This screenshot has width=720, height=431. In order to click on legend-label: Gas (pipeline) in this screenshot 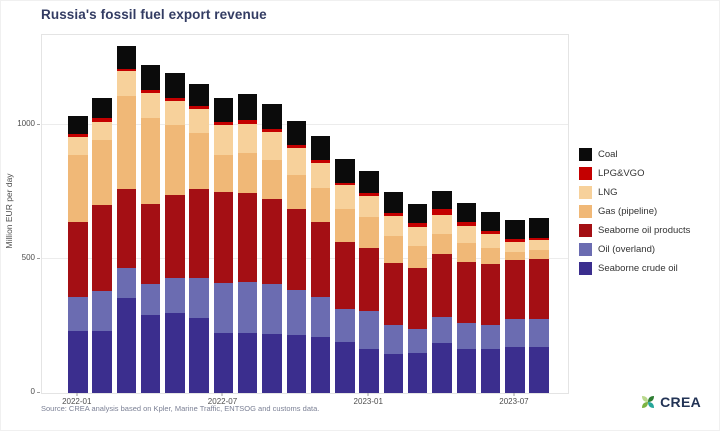, I will do `click(628, 211)`.